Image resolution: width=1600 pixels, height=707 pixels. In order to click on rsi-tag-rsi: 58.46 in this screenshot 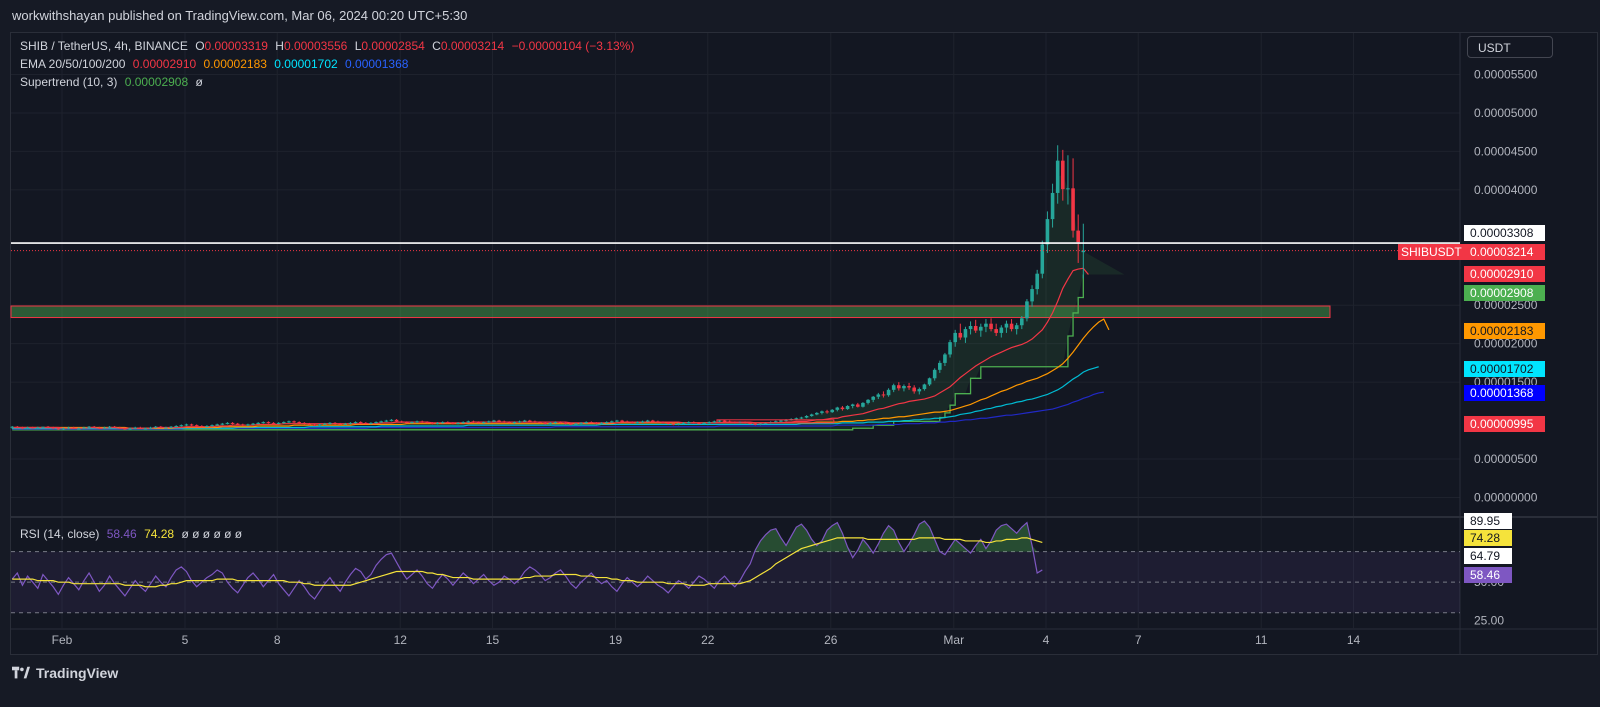, I will do `click(1488, 575)`.